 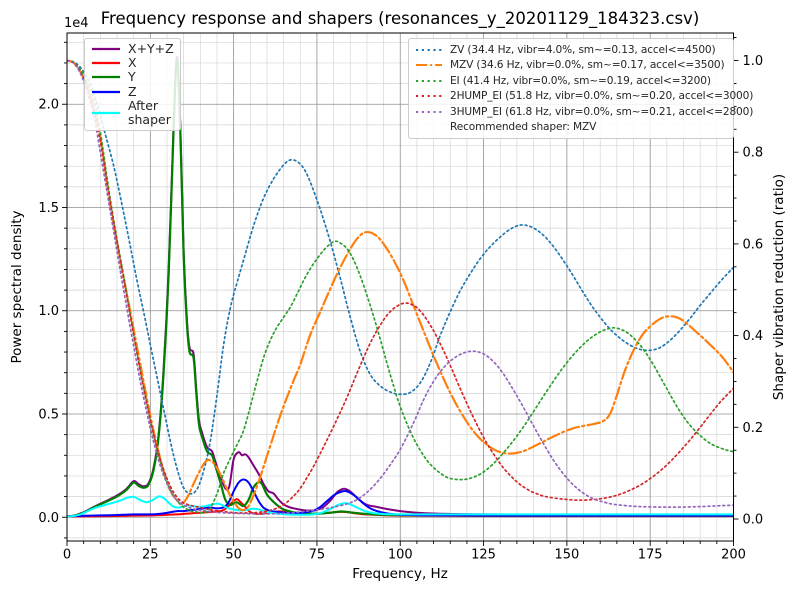 What do you see at coordinates (151, 48) in the screenshot?
I see `legend-item-label: X+Y+Z` at bounding box center [151, 48].